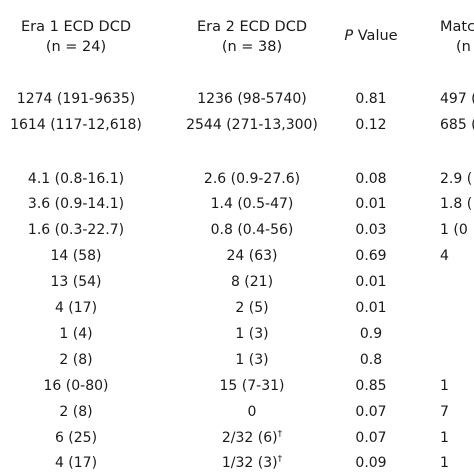 The width and height of the screenshot is (474, 474). I want to click on header-matched-partial: Matc, so click(457, 27).